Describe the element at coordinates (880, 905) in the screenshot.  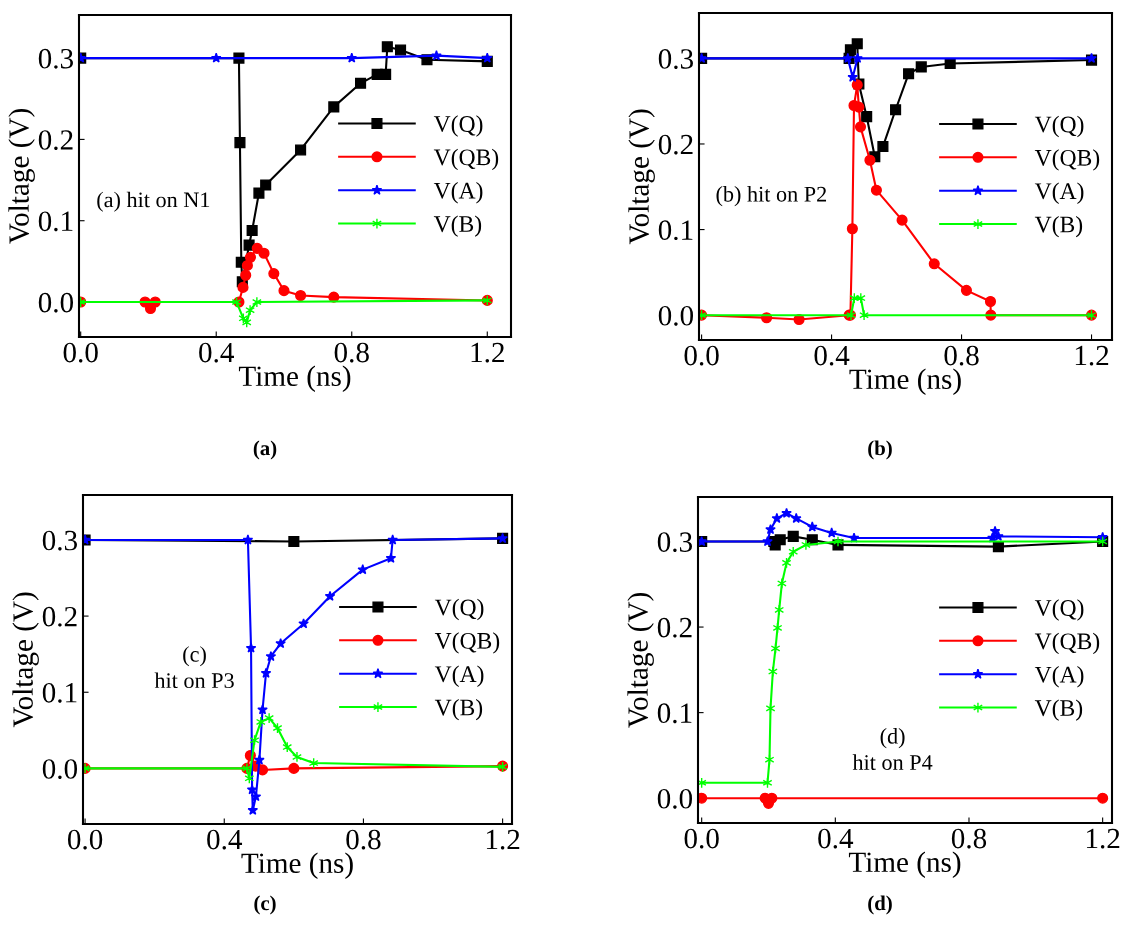
I see `text: (d)` at that location.